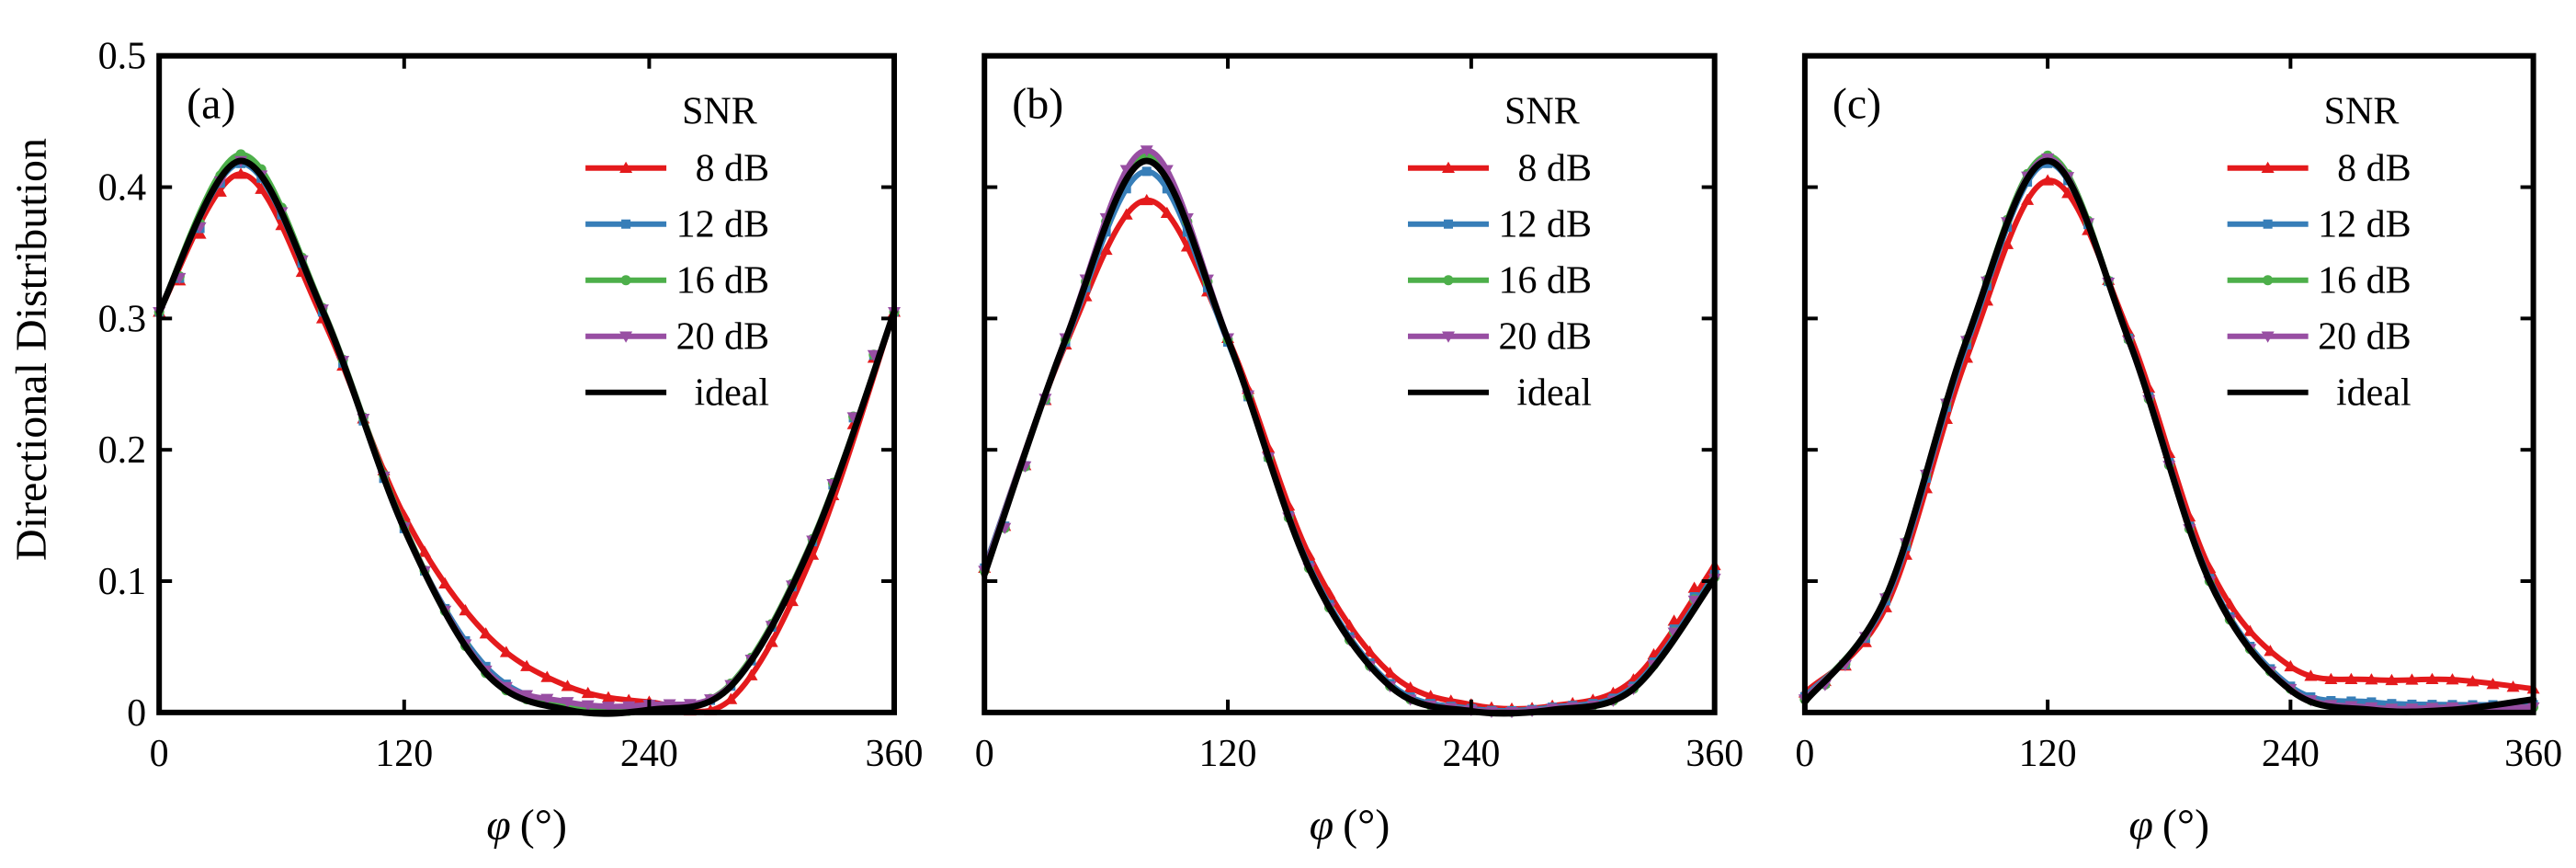  I want to click on y-tick-label: 0, so click(136, 713).